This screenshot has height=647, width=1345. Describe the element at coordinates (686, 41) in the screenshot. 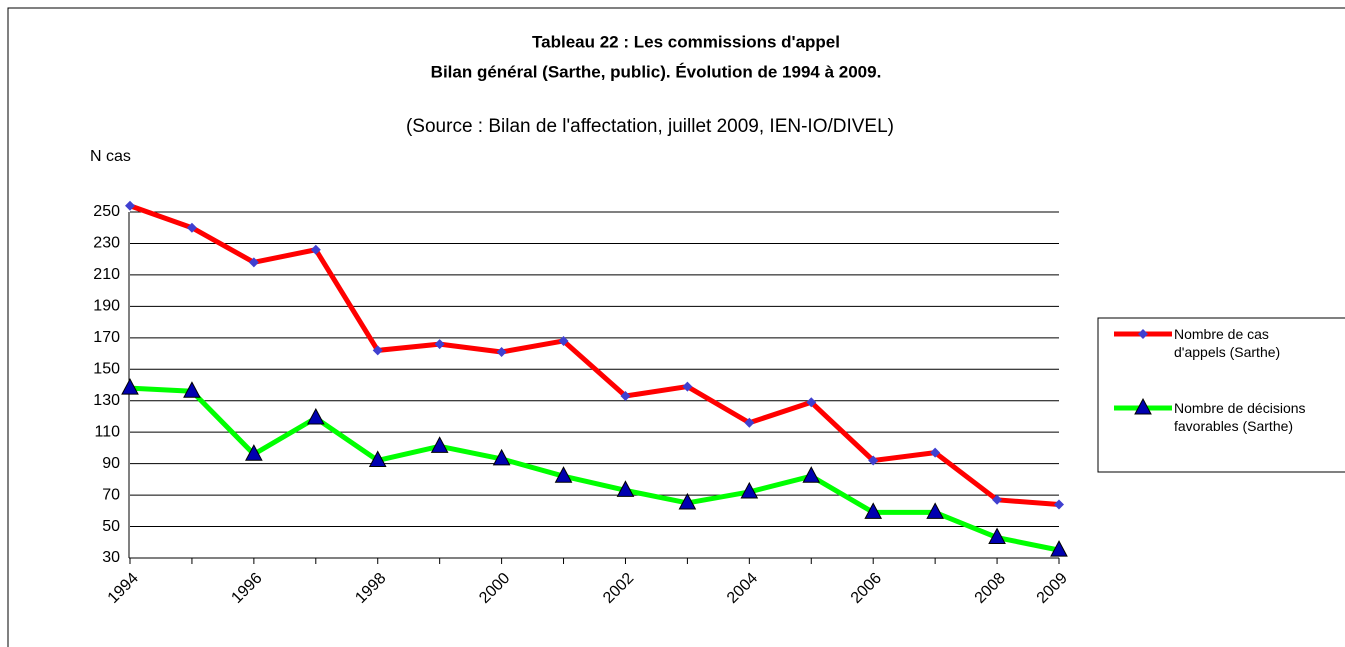

I see `chart-title: Tableau 22 : Les commissions d'appel` at that location.